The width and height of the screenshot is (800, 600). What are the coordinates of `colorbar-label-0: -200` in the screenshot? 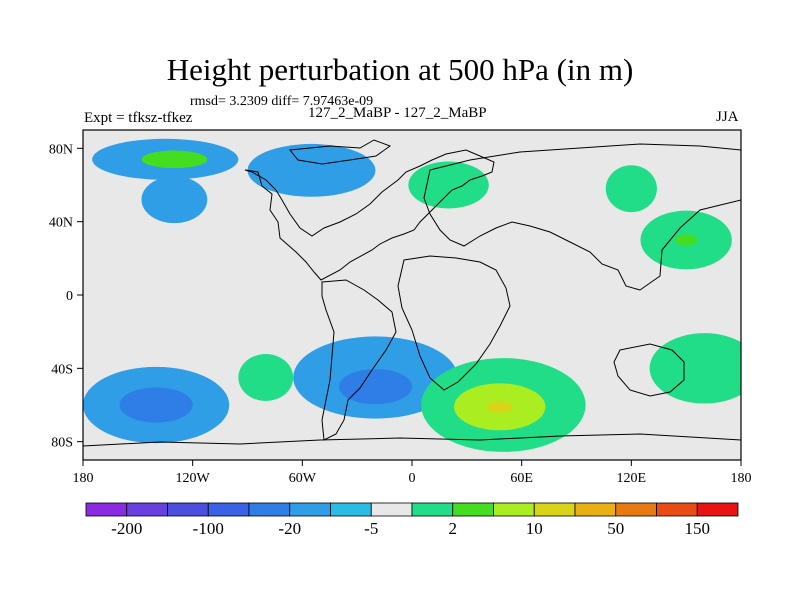 It's located at (126, 528).